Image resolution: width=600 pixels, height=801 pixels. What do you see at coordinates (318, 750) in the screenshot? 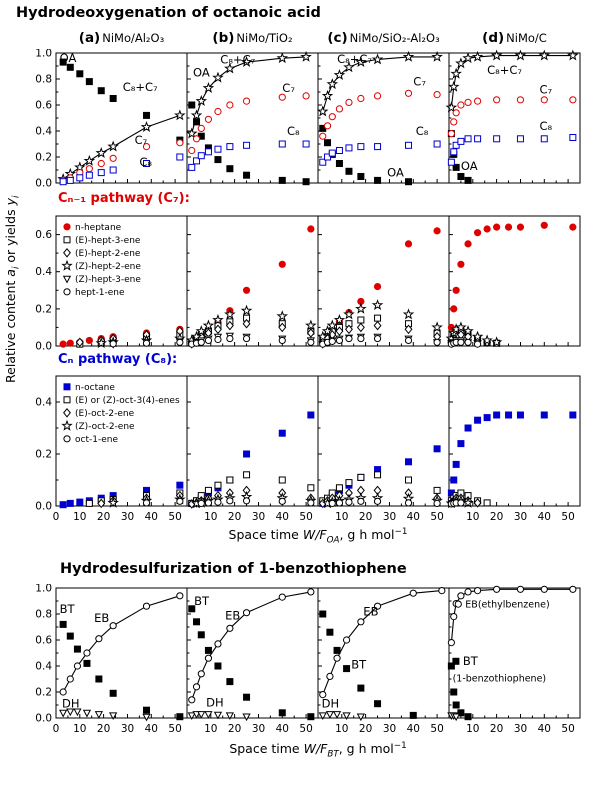
I see `x-axis-label-bt: Space time W/FBT, g h mol−1` at bounding box center [318, 750].